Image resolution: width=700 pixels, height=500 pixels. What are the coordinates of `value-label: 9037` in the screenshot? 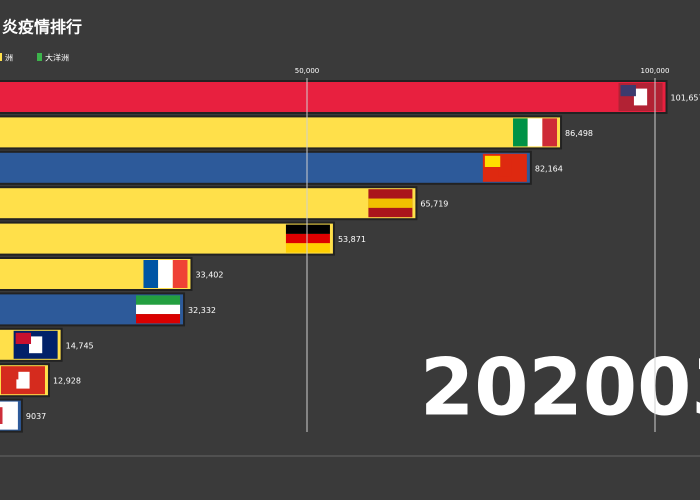 It's located at (36, 416).